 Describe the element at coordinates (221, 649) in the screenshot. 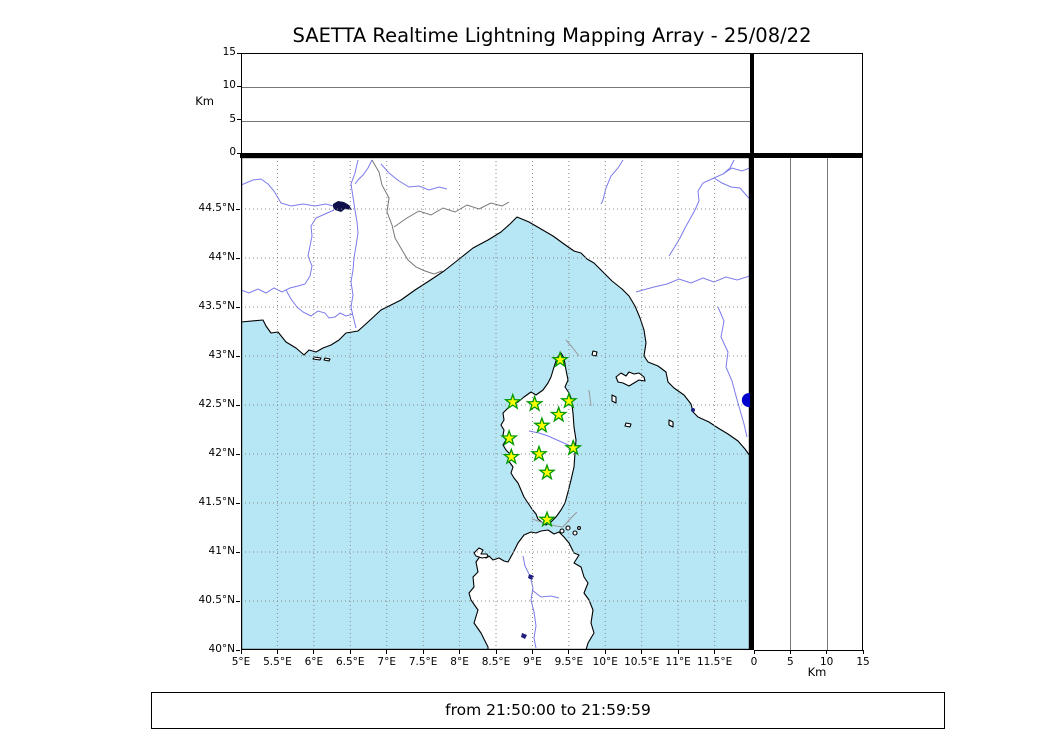

I see `lat-tick-label: 40°N` at that location.